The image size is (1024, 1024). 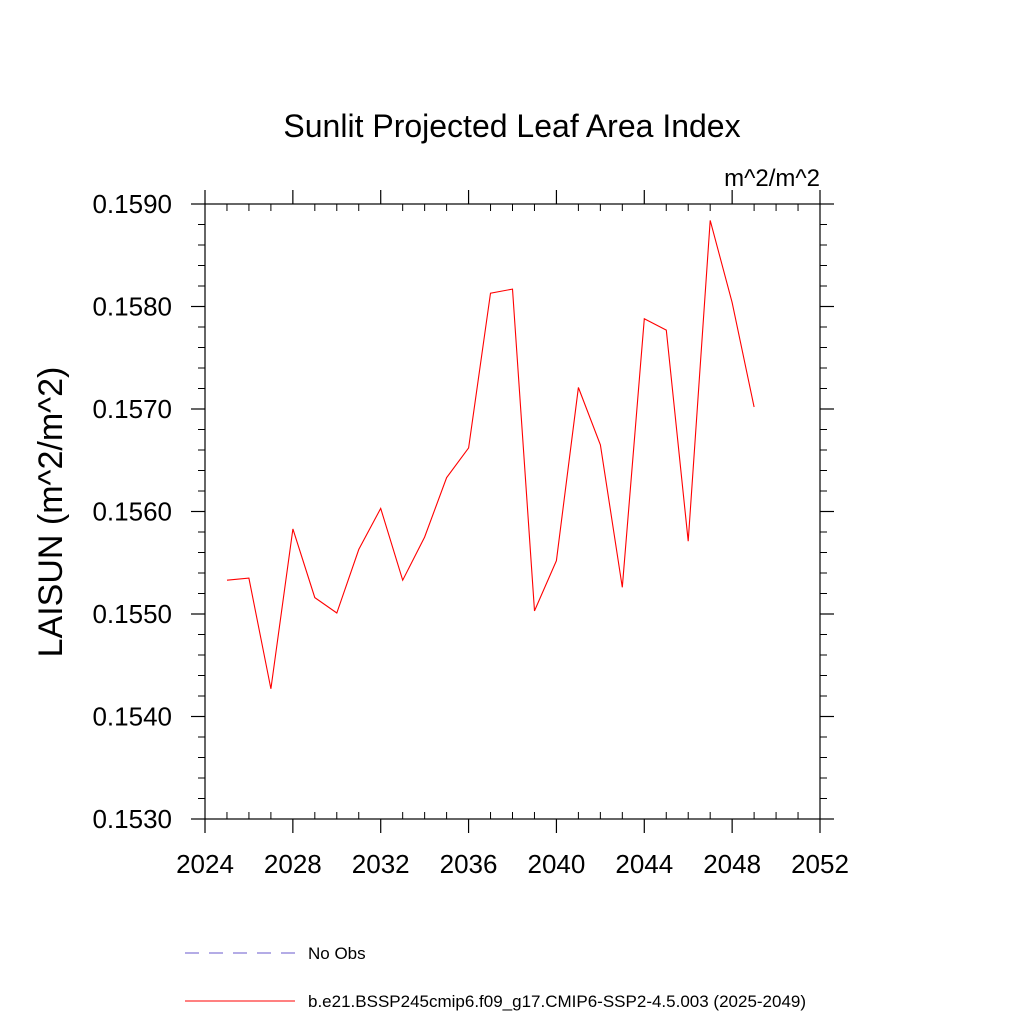 I want to click on x-tick-label: 2048, so click(x=732, y=864).